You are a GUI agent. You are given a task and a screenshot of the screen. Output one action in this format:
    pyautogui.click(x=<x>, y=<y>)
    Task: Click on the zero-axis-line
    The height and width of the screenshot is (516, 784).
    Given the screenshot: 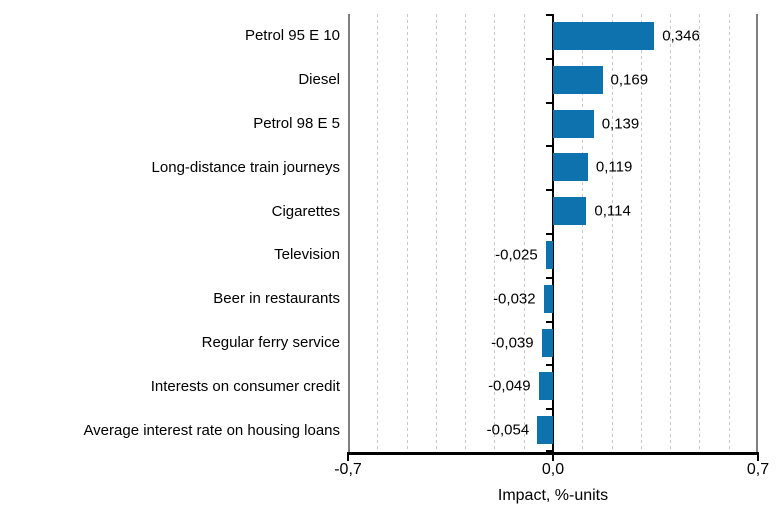 What is the action you would take?
    pyautogui.click(x=553, y=233)
    